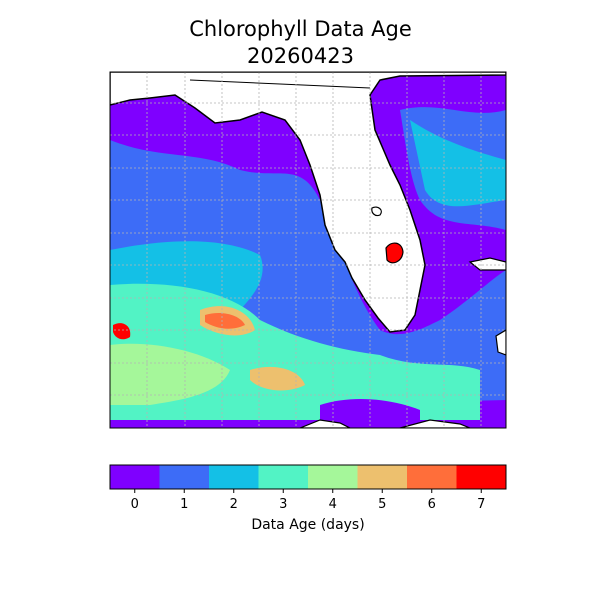 Image resolution: width=601 pixels, height=600 pixels. Describe the element at coordinates (394, 253) in the screenshot. I see `lake-okeechobee` at that location.